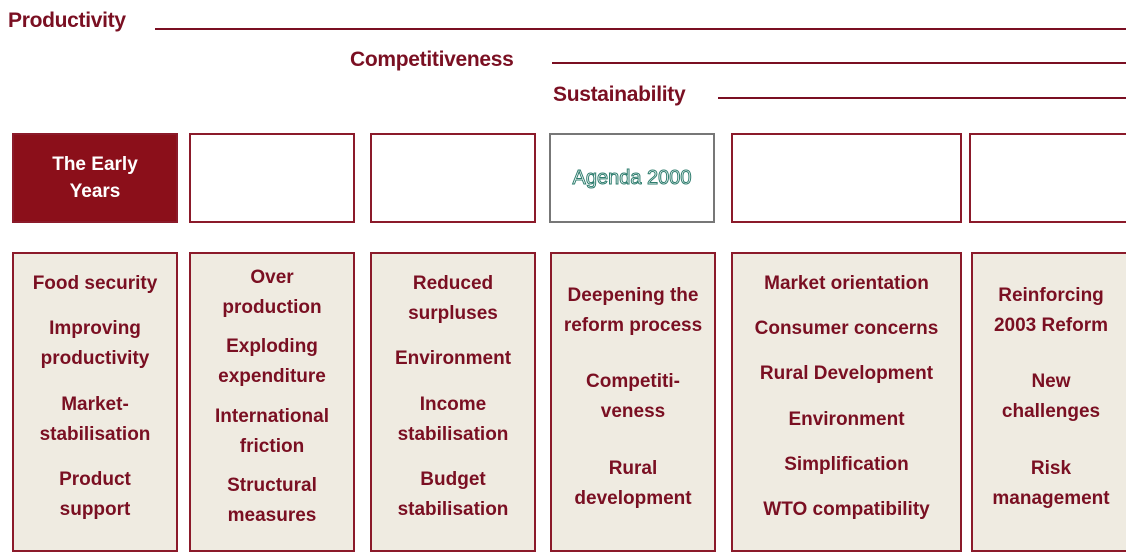 The height and width of the screenshot is (552, 1126). I want to click on period-box: The Early Years, so click(95, 178).